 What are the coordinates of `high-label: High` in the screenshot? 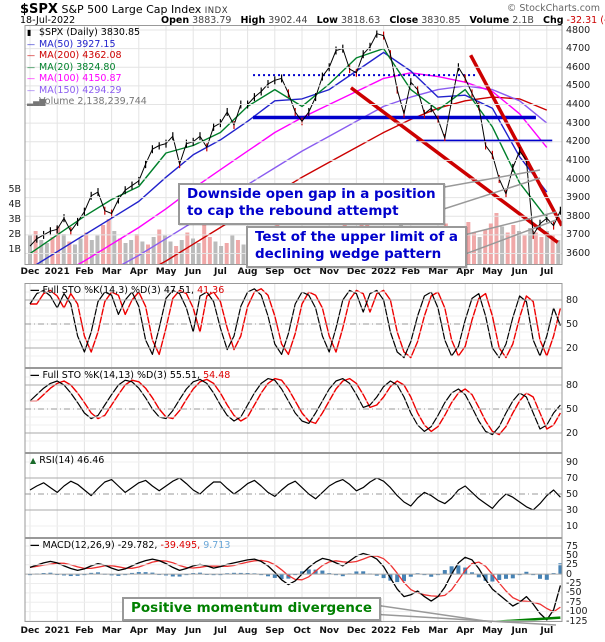 It's located at (253, 20).